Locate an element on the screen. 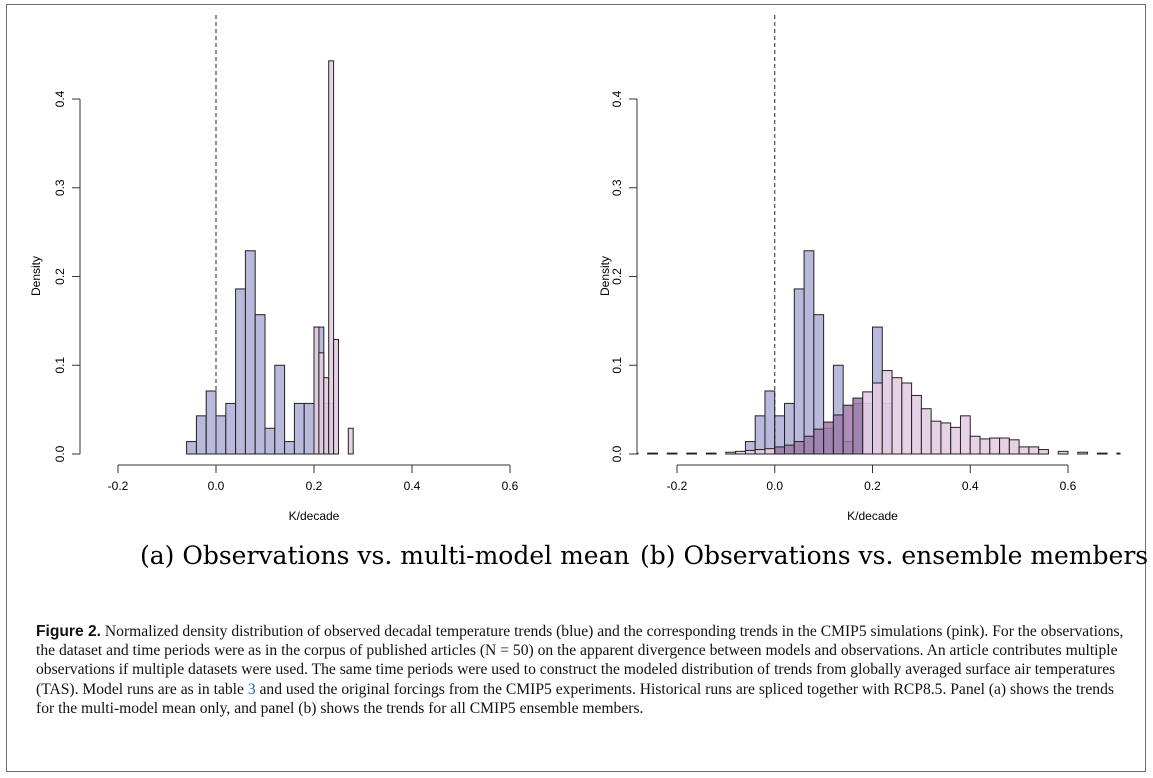 The image size is (1153, 778). subcaption-a: (a) Observations vs. multi-model mean is located at coordinates (385, 555).